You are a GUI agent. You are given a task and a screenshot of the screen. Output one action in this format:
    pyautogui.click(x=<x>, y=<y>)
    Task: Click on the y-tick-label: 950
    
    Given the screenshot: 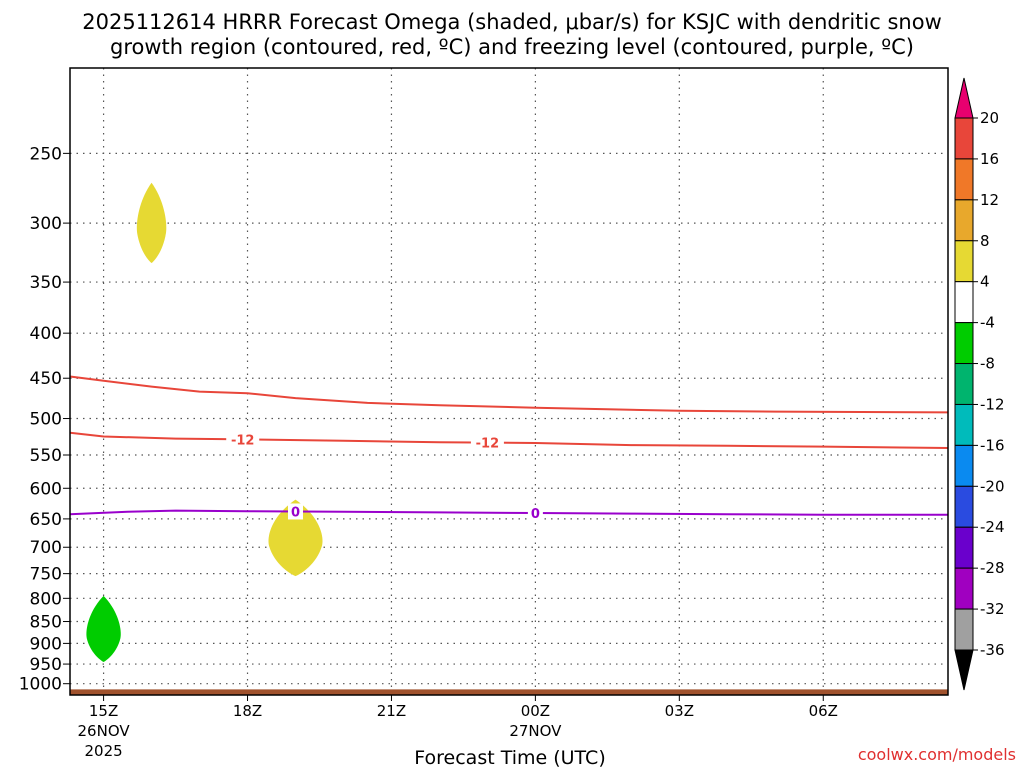 What is the action you would take?
    pyautogui.click(x=46, y=665)
    